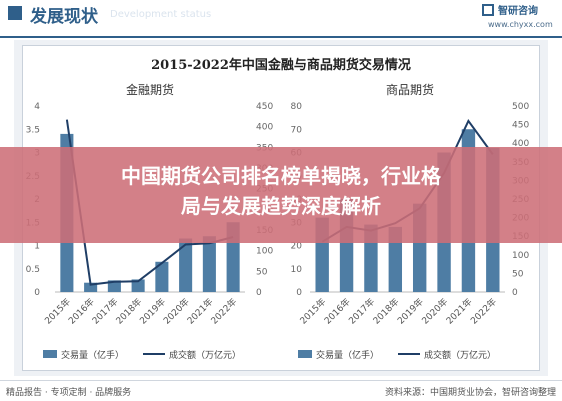  I want to click on commodity-category-label: 2016年, so click(337, 311).